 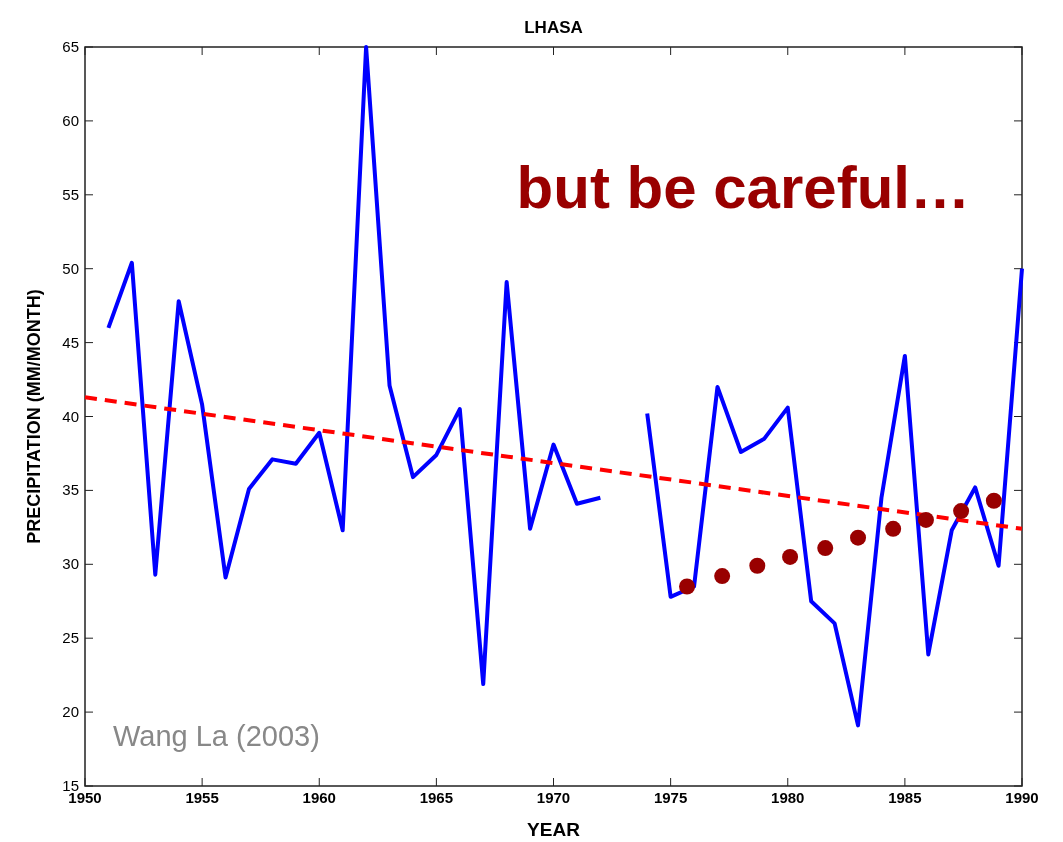 What do you see at coordinates (319, 797) in the screenshot?
I see `x-tick-label: 1960` at bounding box center [319, 797].